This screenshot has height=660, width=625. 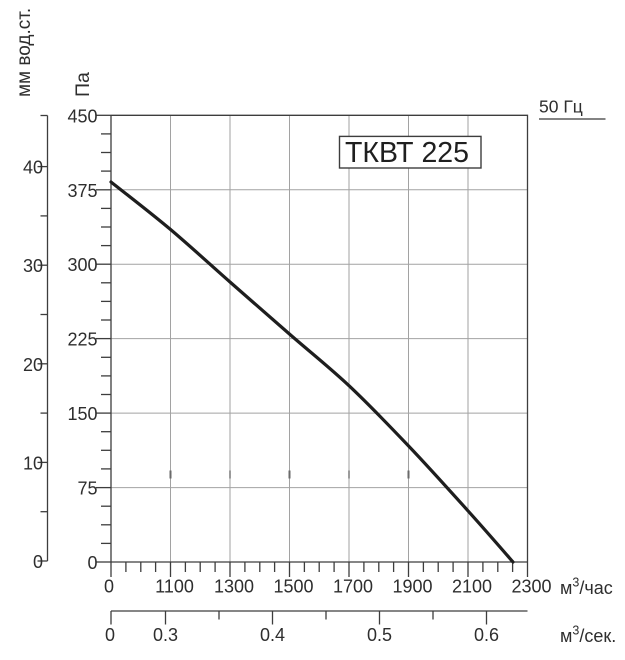 I want to click on svg-text: 1100, so click(x=174, y=587).